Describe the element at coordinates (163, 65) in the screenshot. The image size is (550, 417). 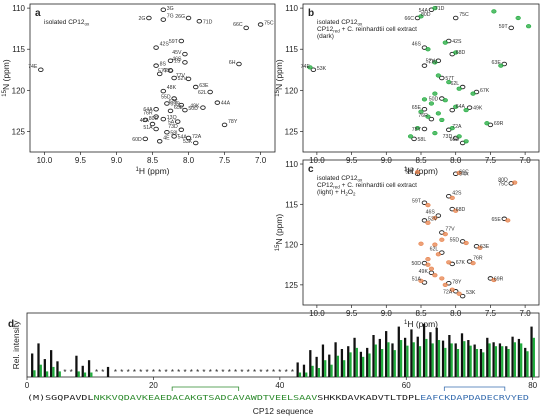
I see `residue-label: 8S` at that location.